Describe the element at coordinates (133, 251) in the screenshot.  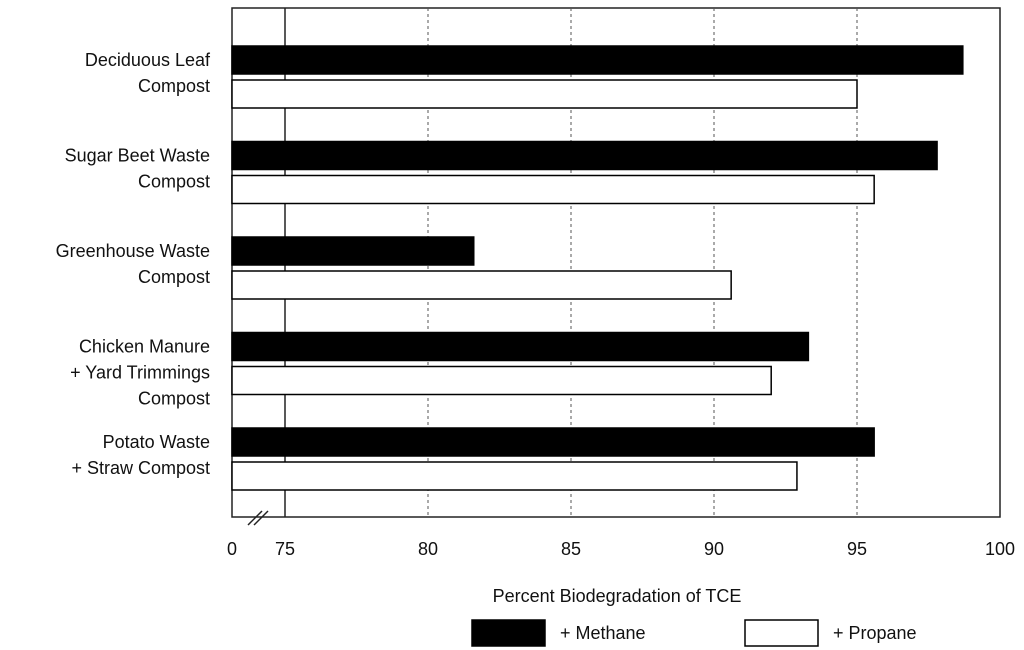
I see `y-tick-label: Greenhouse Waste` at that location.